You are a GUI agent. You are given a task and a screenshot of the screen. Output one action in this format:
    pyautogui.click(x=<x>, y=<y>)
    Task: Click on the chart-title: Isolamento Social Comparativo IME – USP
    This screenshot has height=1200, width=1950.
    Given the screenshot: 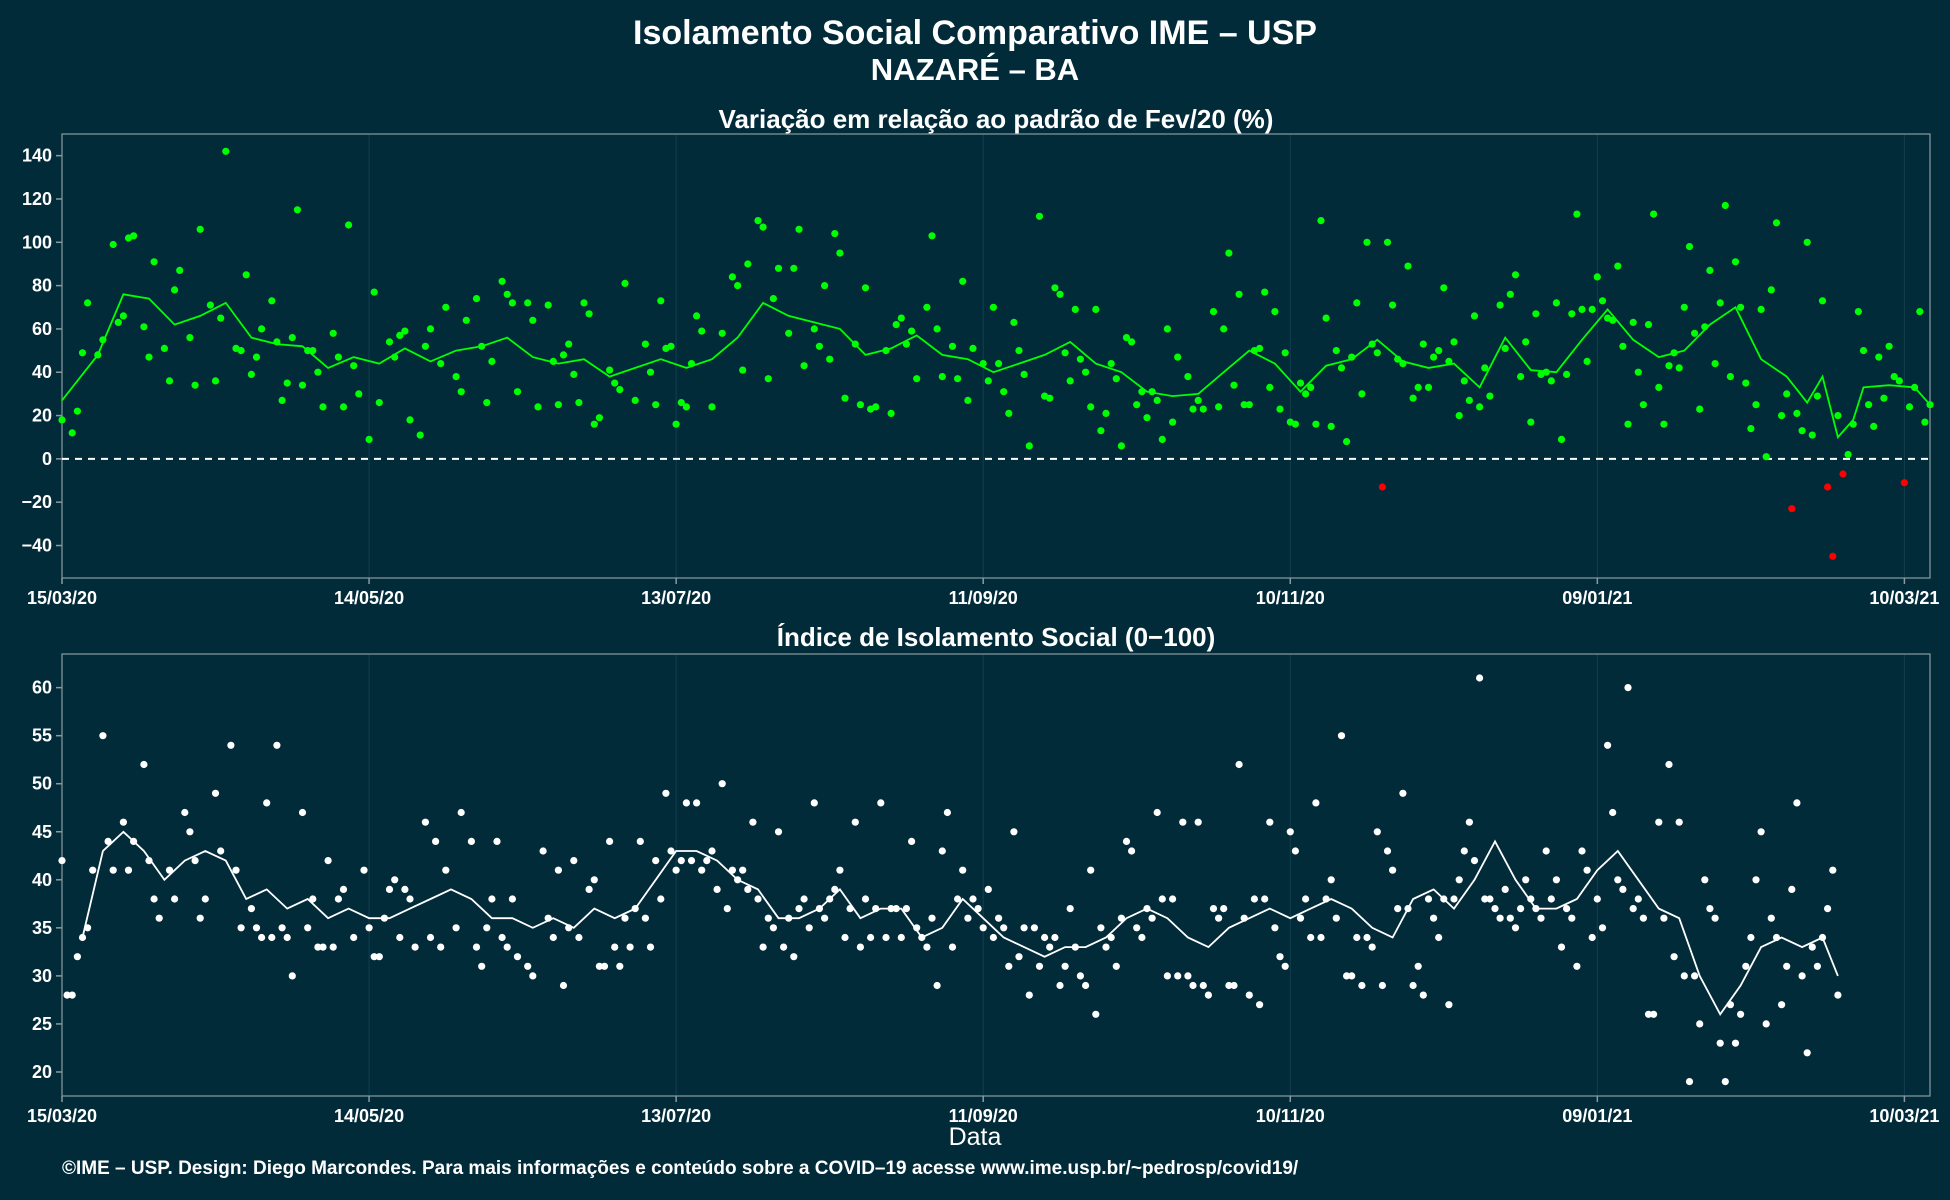 What is the action you would take?
    pyautogui.click(x=975, y=33)
    